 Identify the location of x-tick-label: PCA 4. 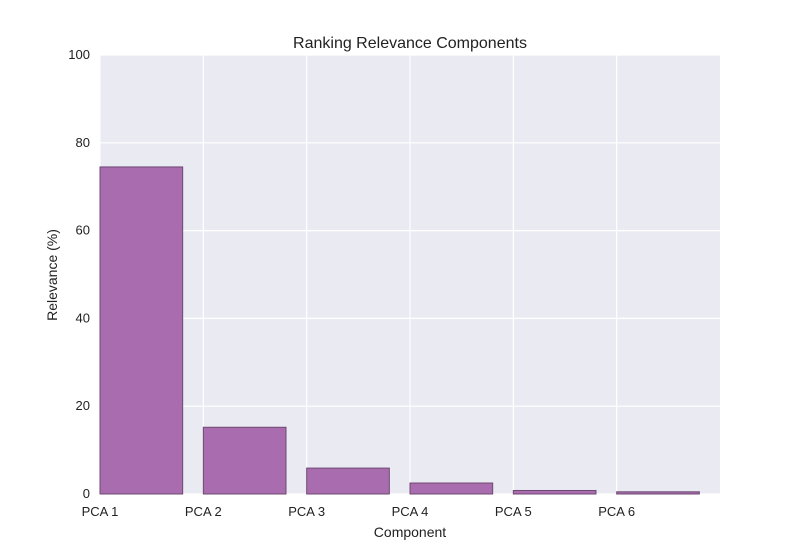
(410, 511).